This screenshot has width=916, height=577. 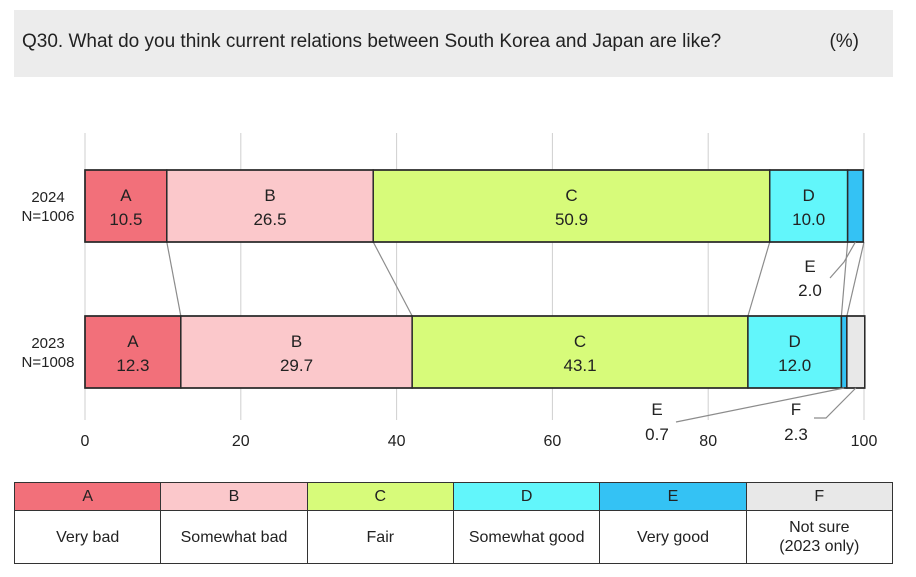 I want to click on x-tick-label: 60, so click(x=553, y=441).